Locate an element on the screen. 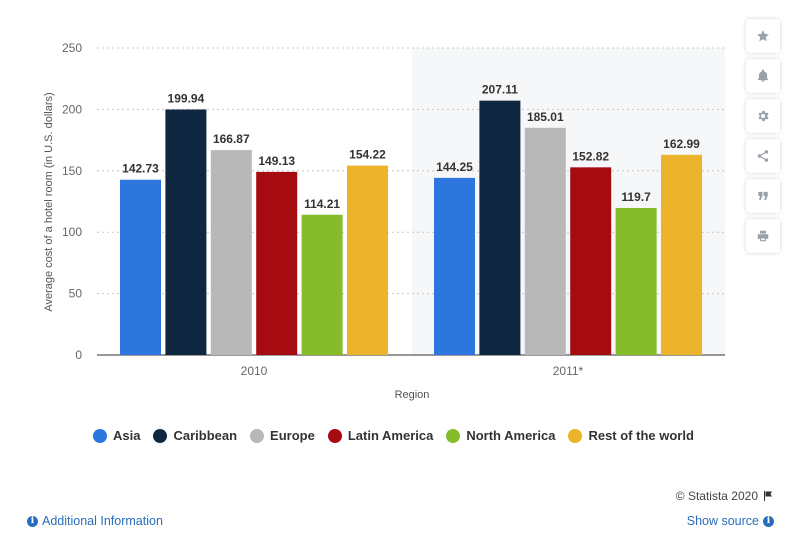 This screenshot has width=800, height=557. legend-label: Europe is located at coordinates (292, 435).